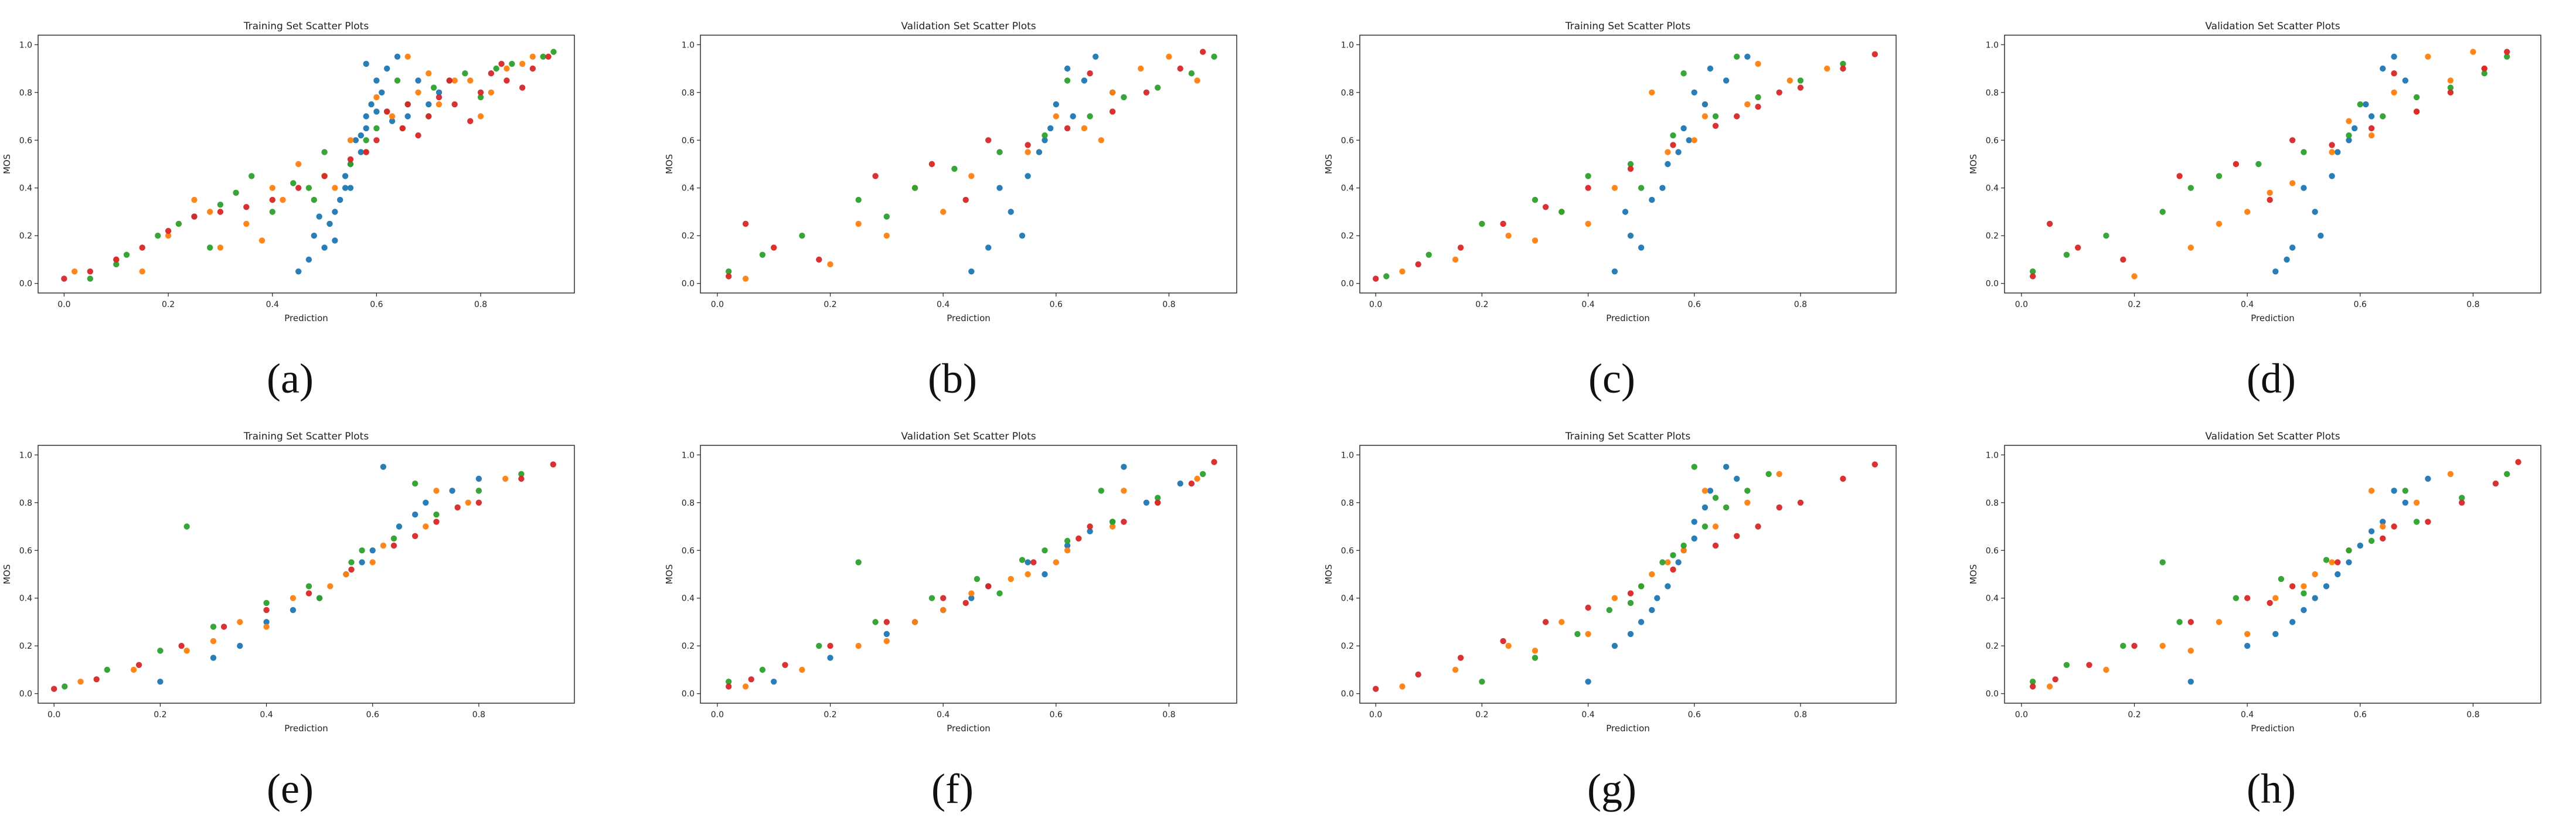 This screenshot has width=2576, height=828. What do you see at coordinates (2247, 304) in the screenshot?
I see `x-tick-label: 0.4` at bounding box center [2247, 304].